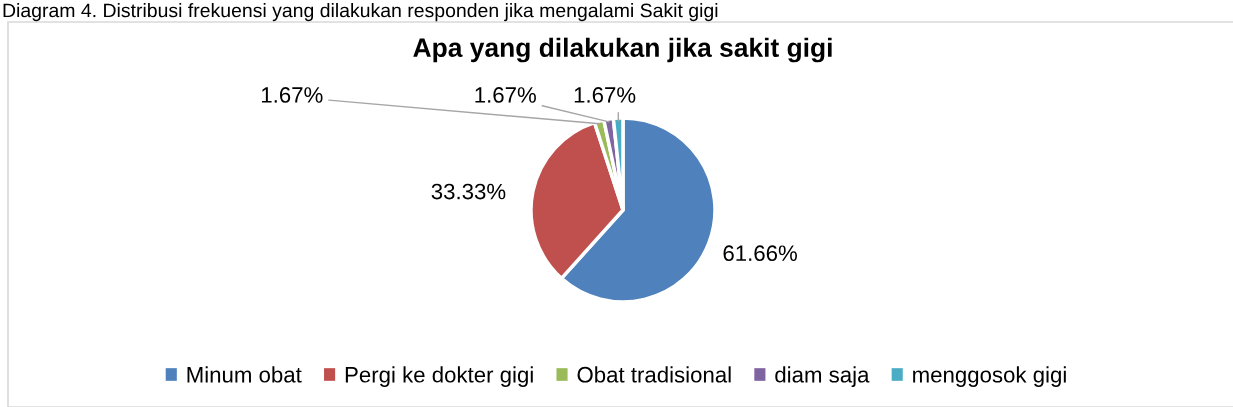 The image size is (1233, 407). I want to click on legend-label: menggosok gigi, so click(989, 376).